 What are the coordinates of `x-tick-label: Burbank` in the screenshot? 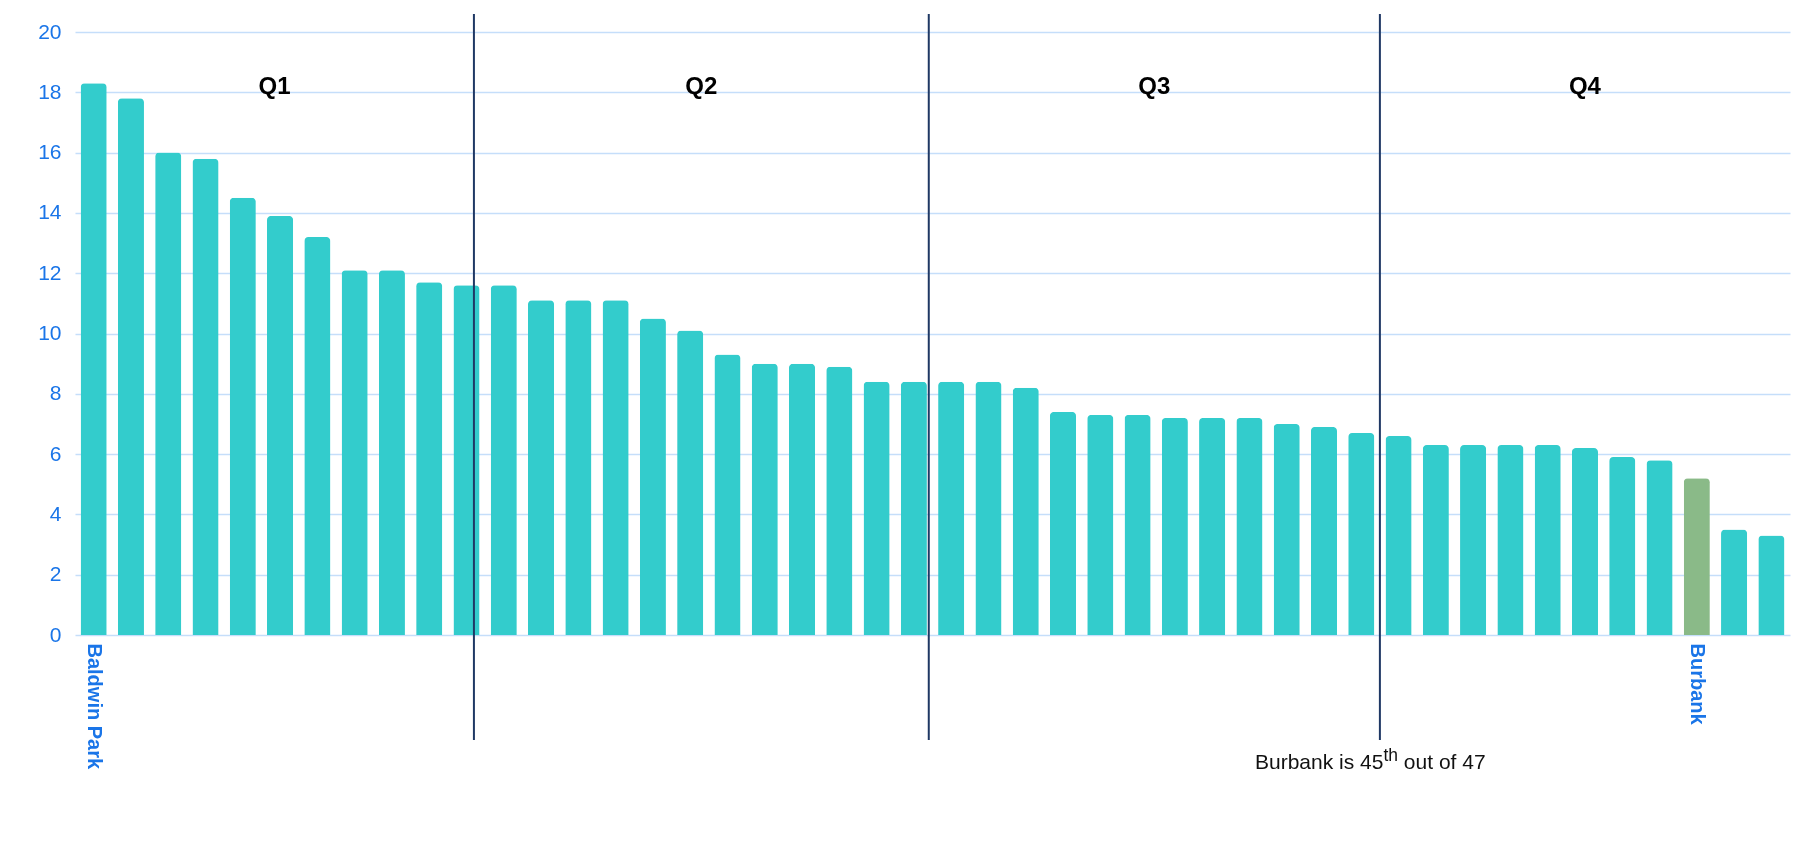 It's located at (1697, 684).